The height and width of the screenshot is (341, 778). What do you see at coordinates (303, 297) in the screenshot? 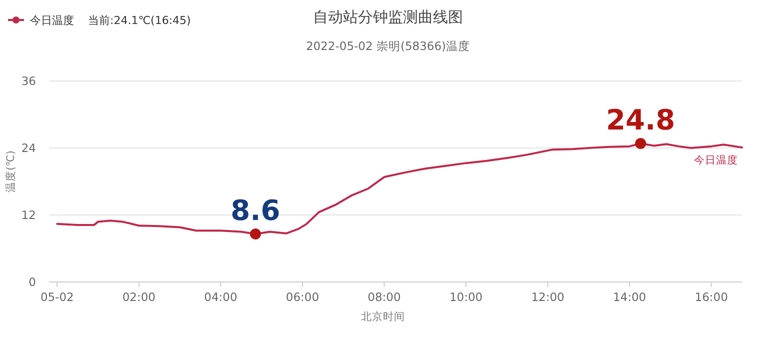
I see `x-tick-label: 06:00` at bounding box center [303, 297].